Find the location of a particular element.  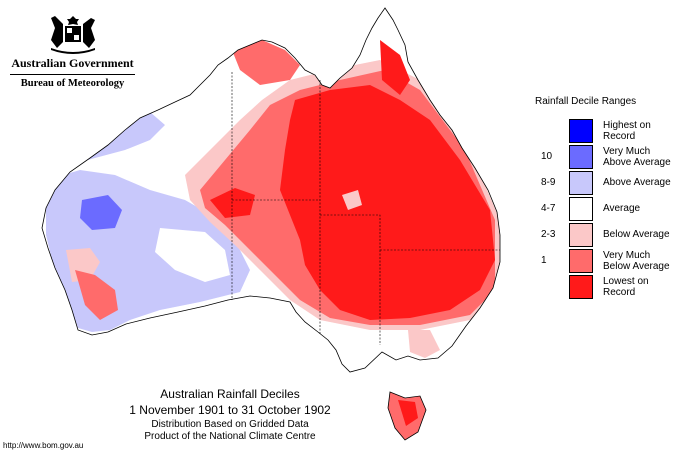

legend-row: 8-9 Above Average is located at coordinates (603, 183).